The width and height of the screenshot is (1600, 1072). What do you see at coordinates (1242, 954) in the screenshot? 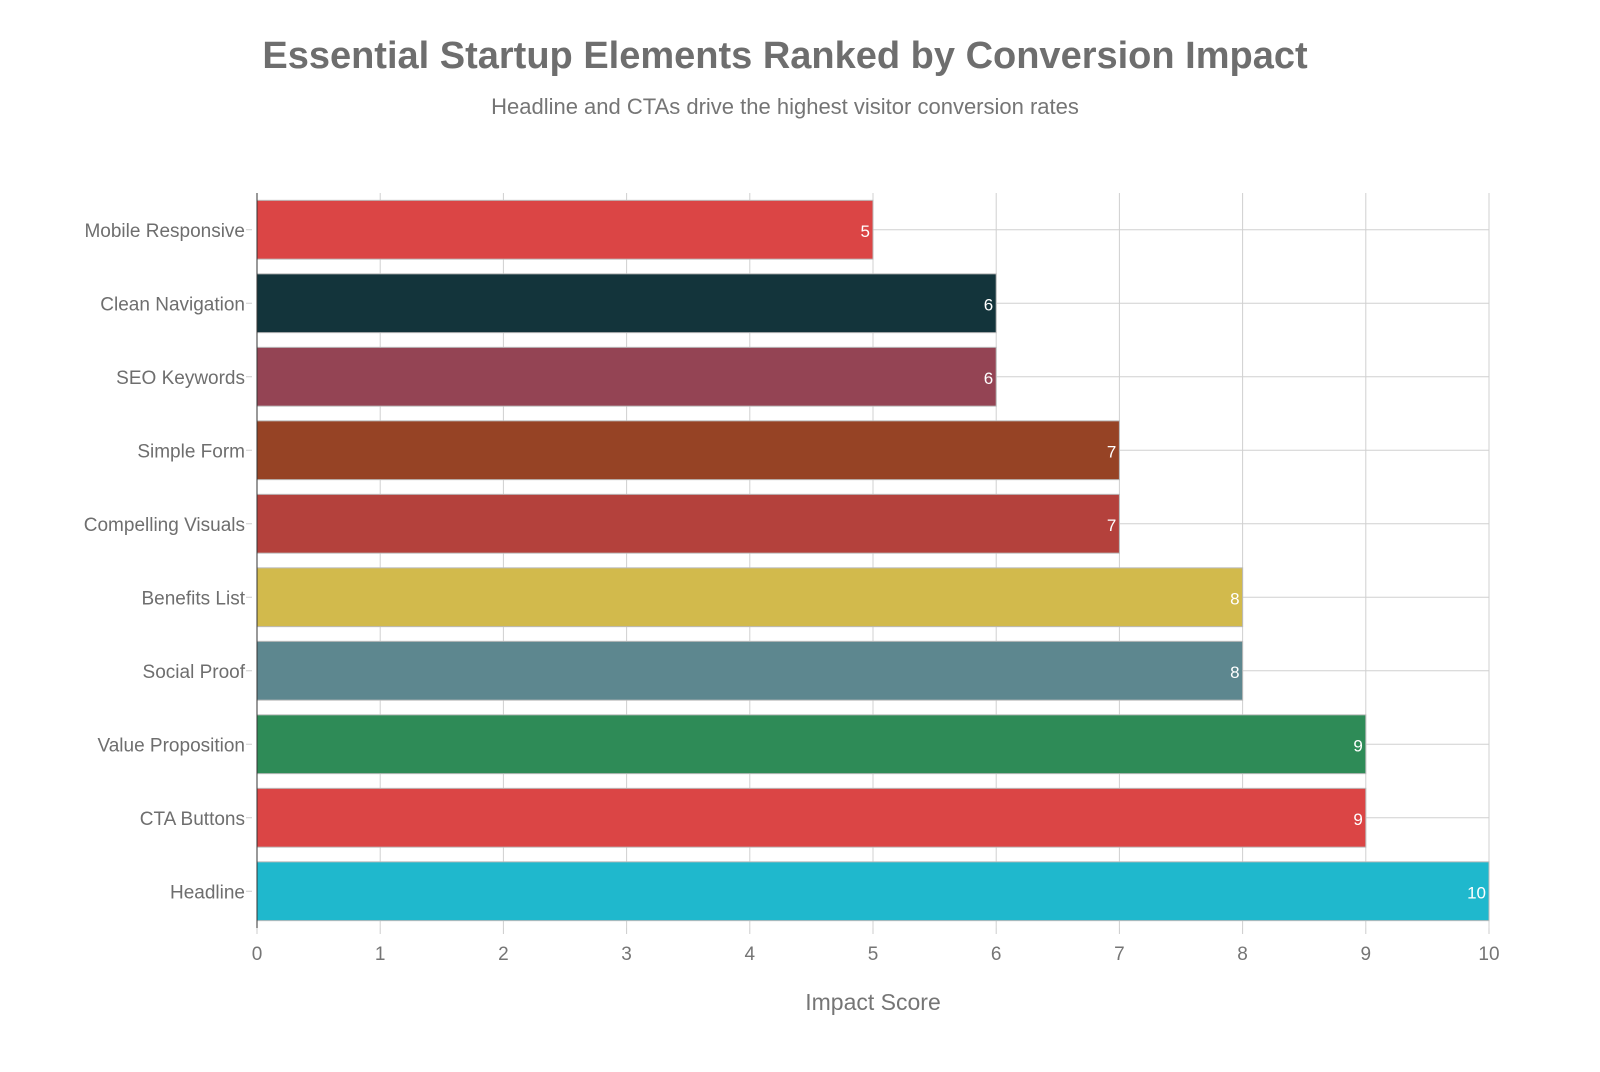
I see `x-tick-label: 8` at bounding box center [1242, 954].